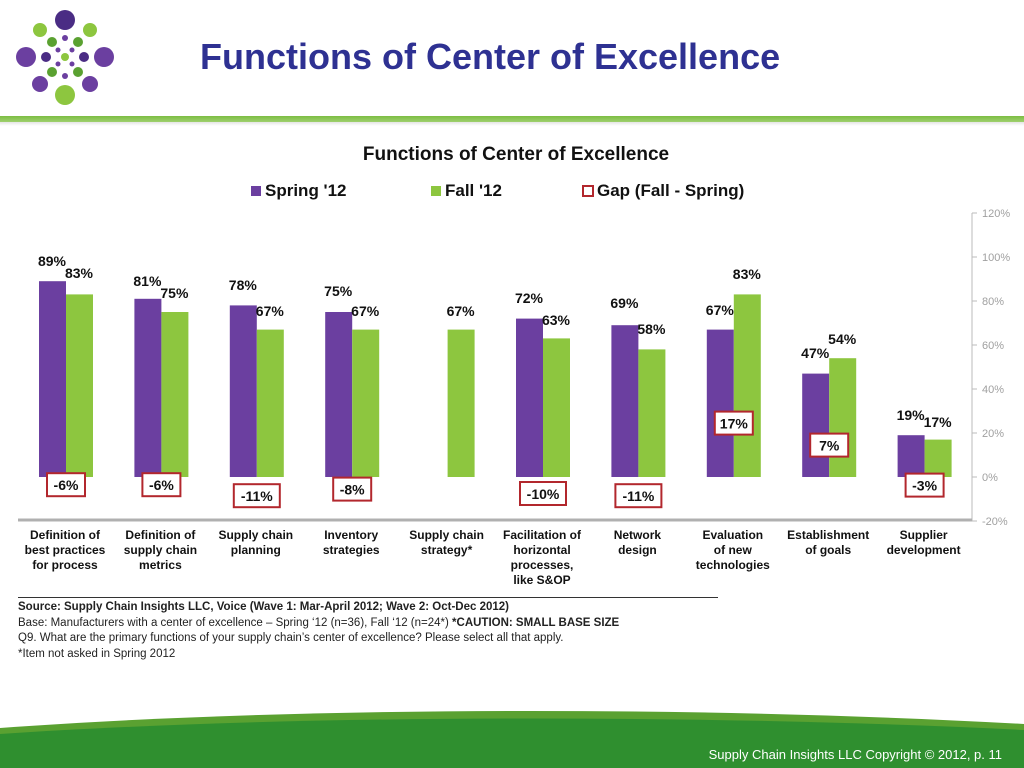  What do you see at coordinates (147, 281) in the screenshot?
I see `data-label-spring: 81%` at bounding box center [147, 281].